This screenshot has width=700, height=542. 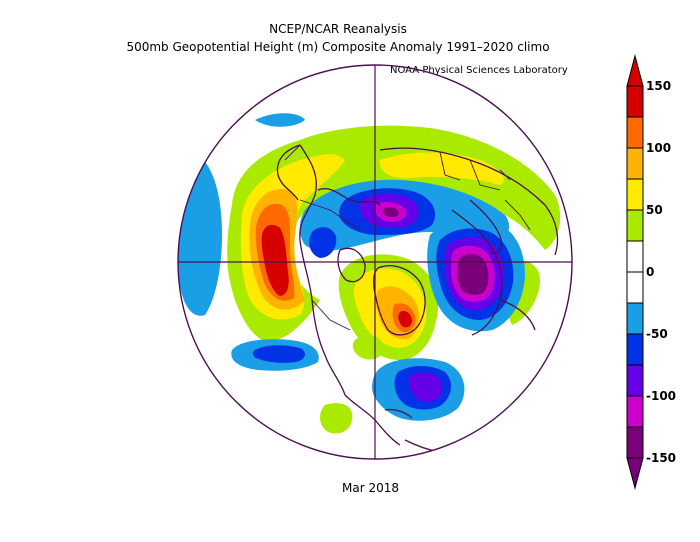 What do you see at coordinates (370, 488) in the screenshot?
I see `period-label: Mar 2018` at bounding box center [370, 488].